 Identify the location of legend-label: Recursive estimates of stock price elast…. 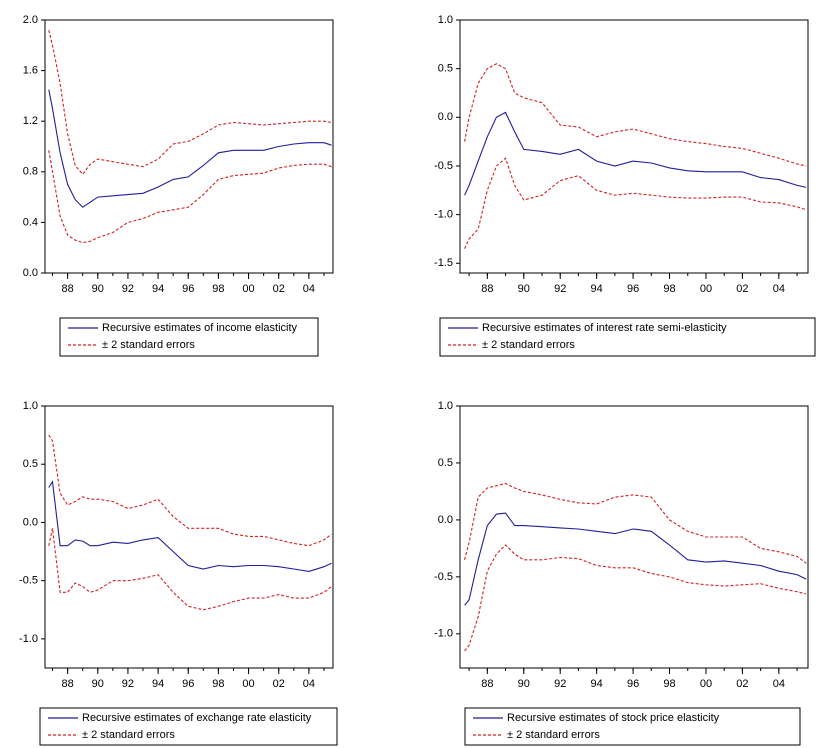
(613, 718).